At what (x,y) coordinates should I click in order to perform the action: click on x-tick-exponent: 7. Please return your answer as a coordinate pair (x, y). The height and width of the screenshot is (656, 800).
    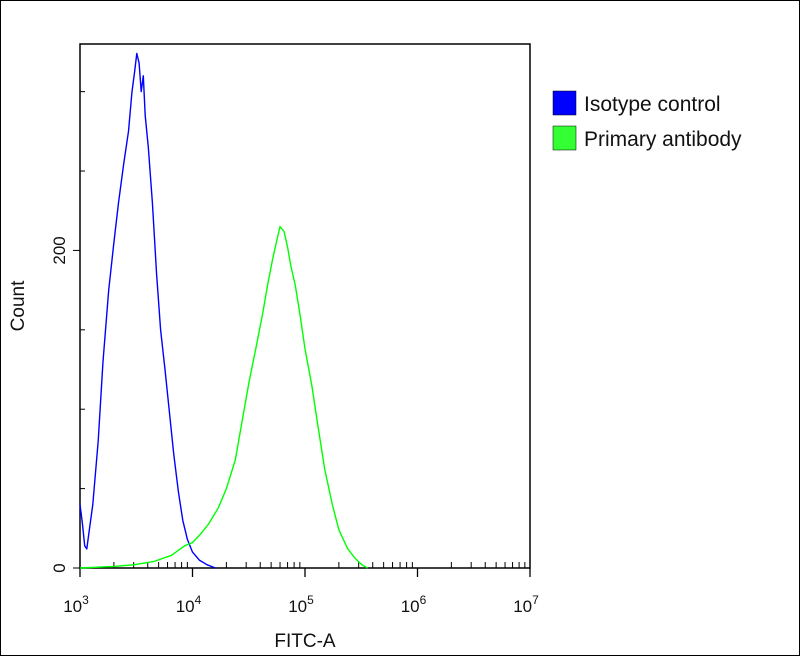
    Looking at the image, I should click on (535, 600).